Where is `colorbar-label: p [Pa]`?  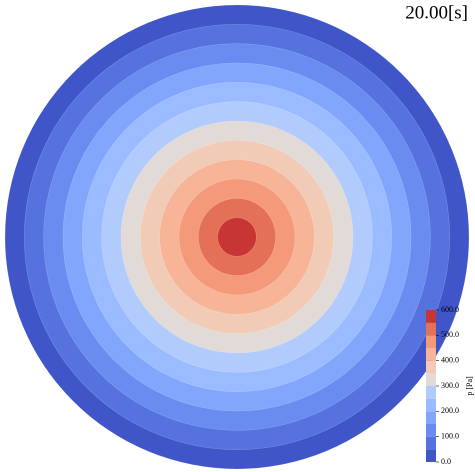 colorbar-label: p [Pa] is located at coordinates (469, 386).